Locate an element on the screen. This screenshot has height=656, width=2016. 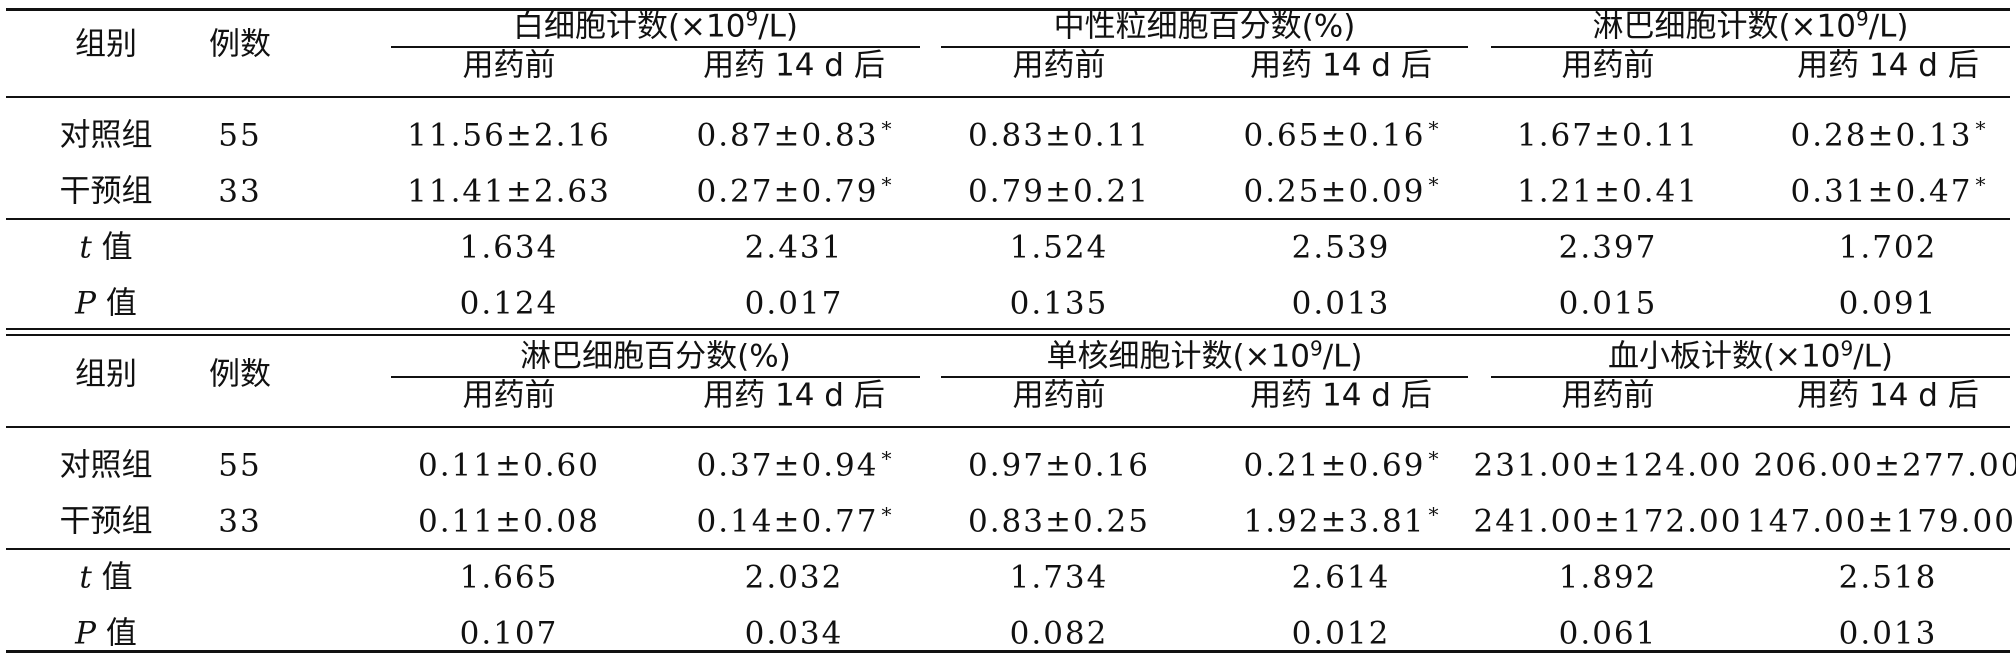
group-title: 血小板计数(×109/L) is located at coordinates (1750, 356).